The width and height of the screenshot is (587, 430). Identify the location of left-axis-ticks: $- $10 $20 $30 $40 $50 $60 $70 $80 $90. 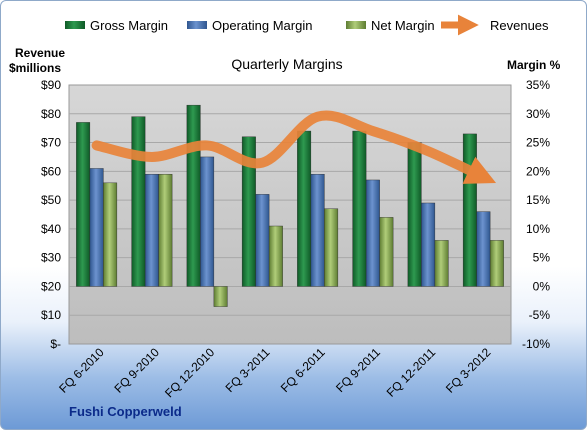
(51, 214).